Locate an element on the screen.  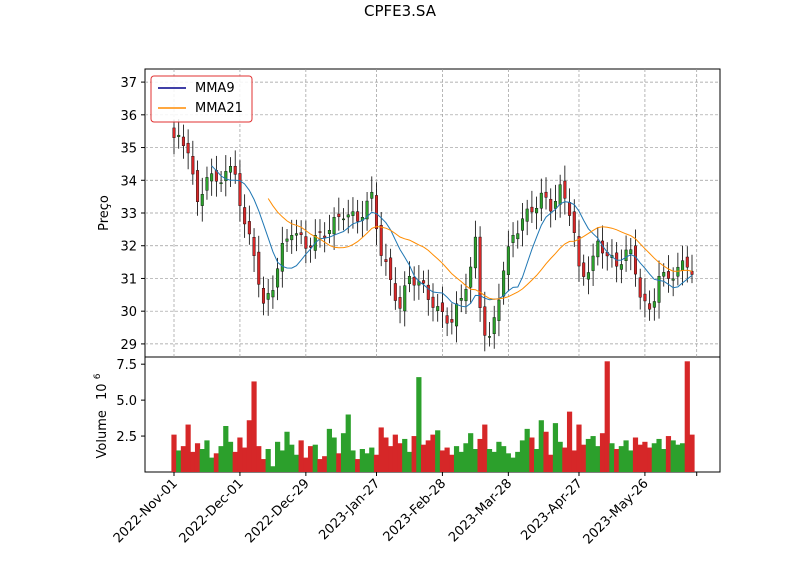
volume-label-exponent: 6 is located at coordinates (98, 376).